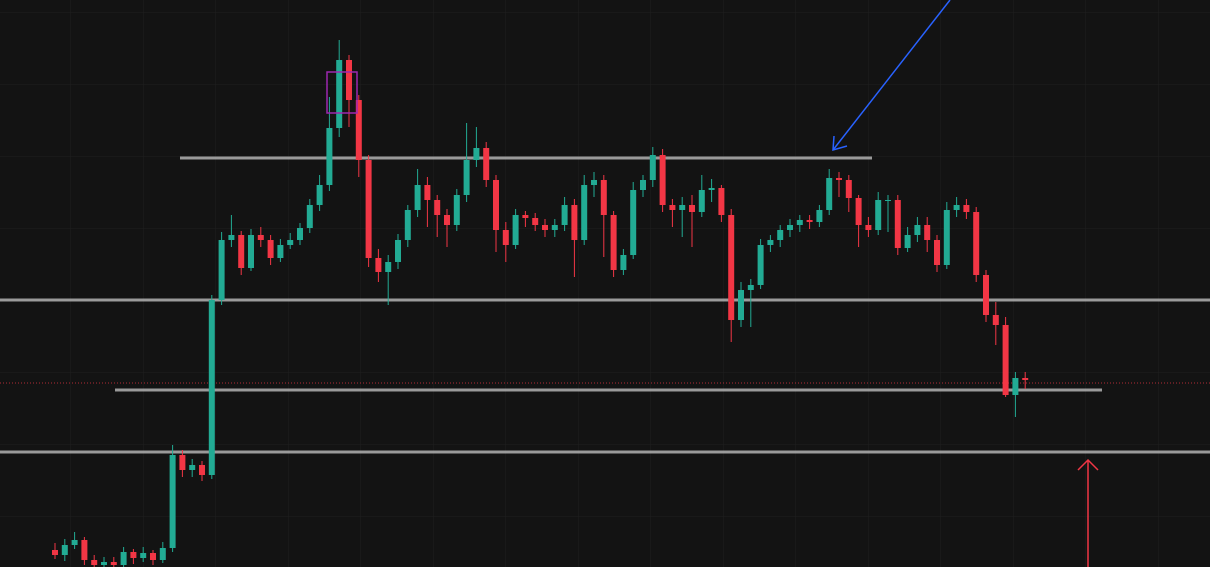 The width and height of the screenshot is (1210, 567). I want to click on red-arrow, so click(1088, 512).